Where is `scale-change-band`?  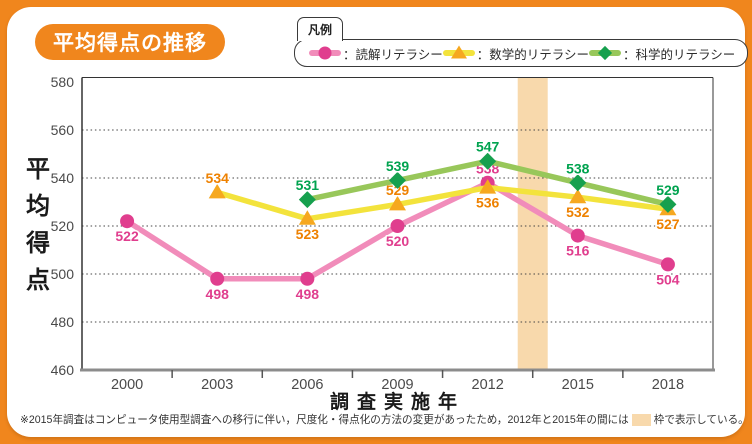
scale-change-band is located at coordinates (532, 224).